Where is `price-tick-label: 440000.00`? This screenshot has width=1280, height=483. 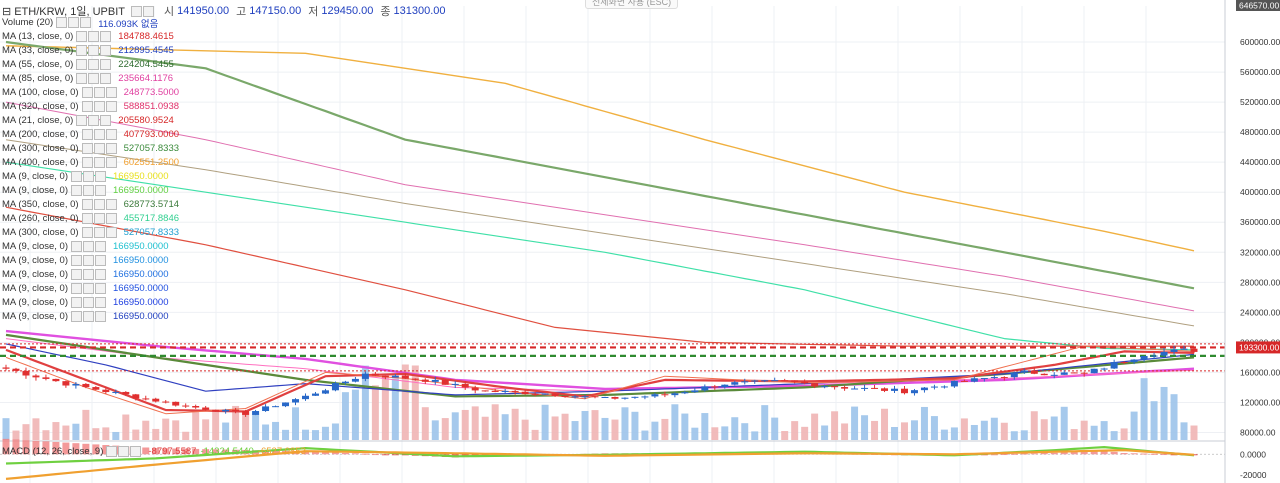
price-tick-label: 440000.00 is located at coordinates (1260, 162).